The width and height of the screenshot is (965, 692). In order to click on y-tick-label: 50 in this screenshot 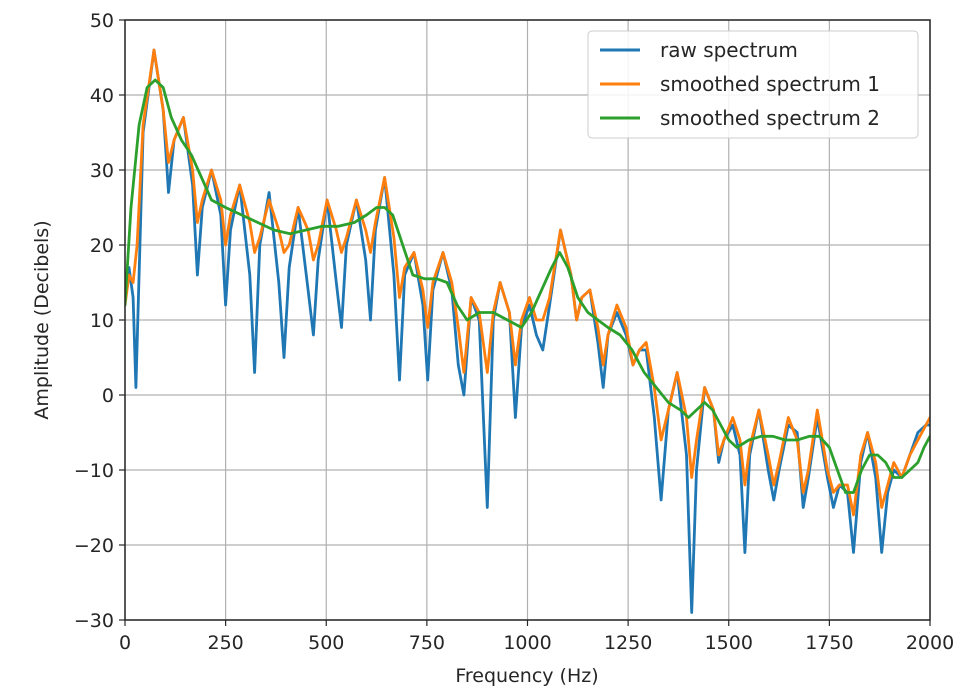, I will do `click(102, 21)`.